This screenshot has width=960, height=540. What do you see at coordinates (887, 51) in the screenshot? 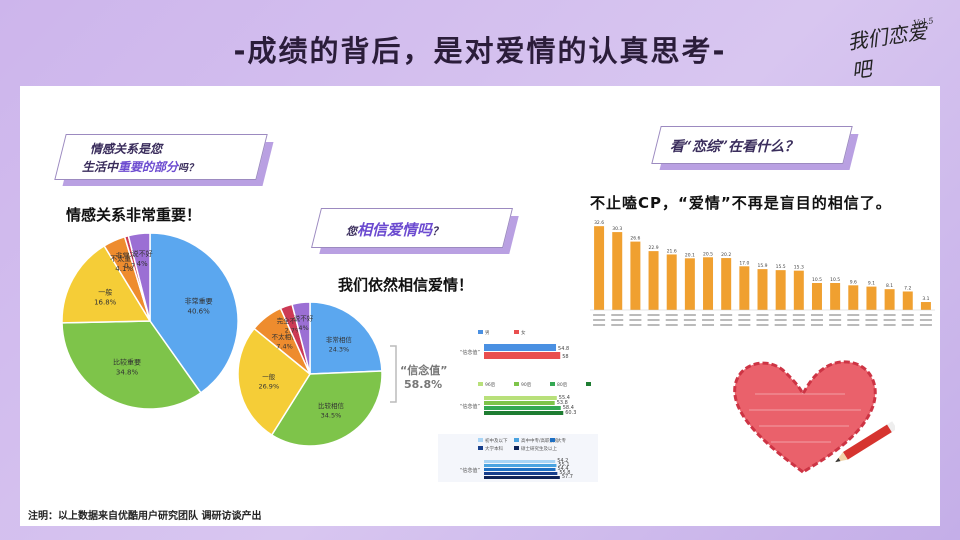
I see `logo-text: 我们恋爱吧` at bounding box center [887, 51].